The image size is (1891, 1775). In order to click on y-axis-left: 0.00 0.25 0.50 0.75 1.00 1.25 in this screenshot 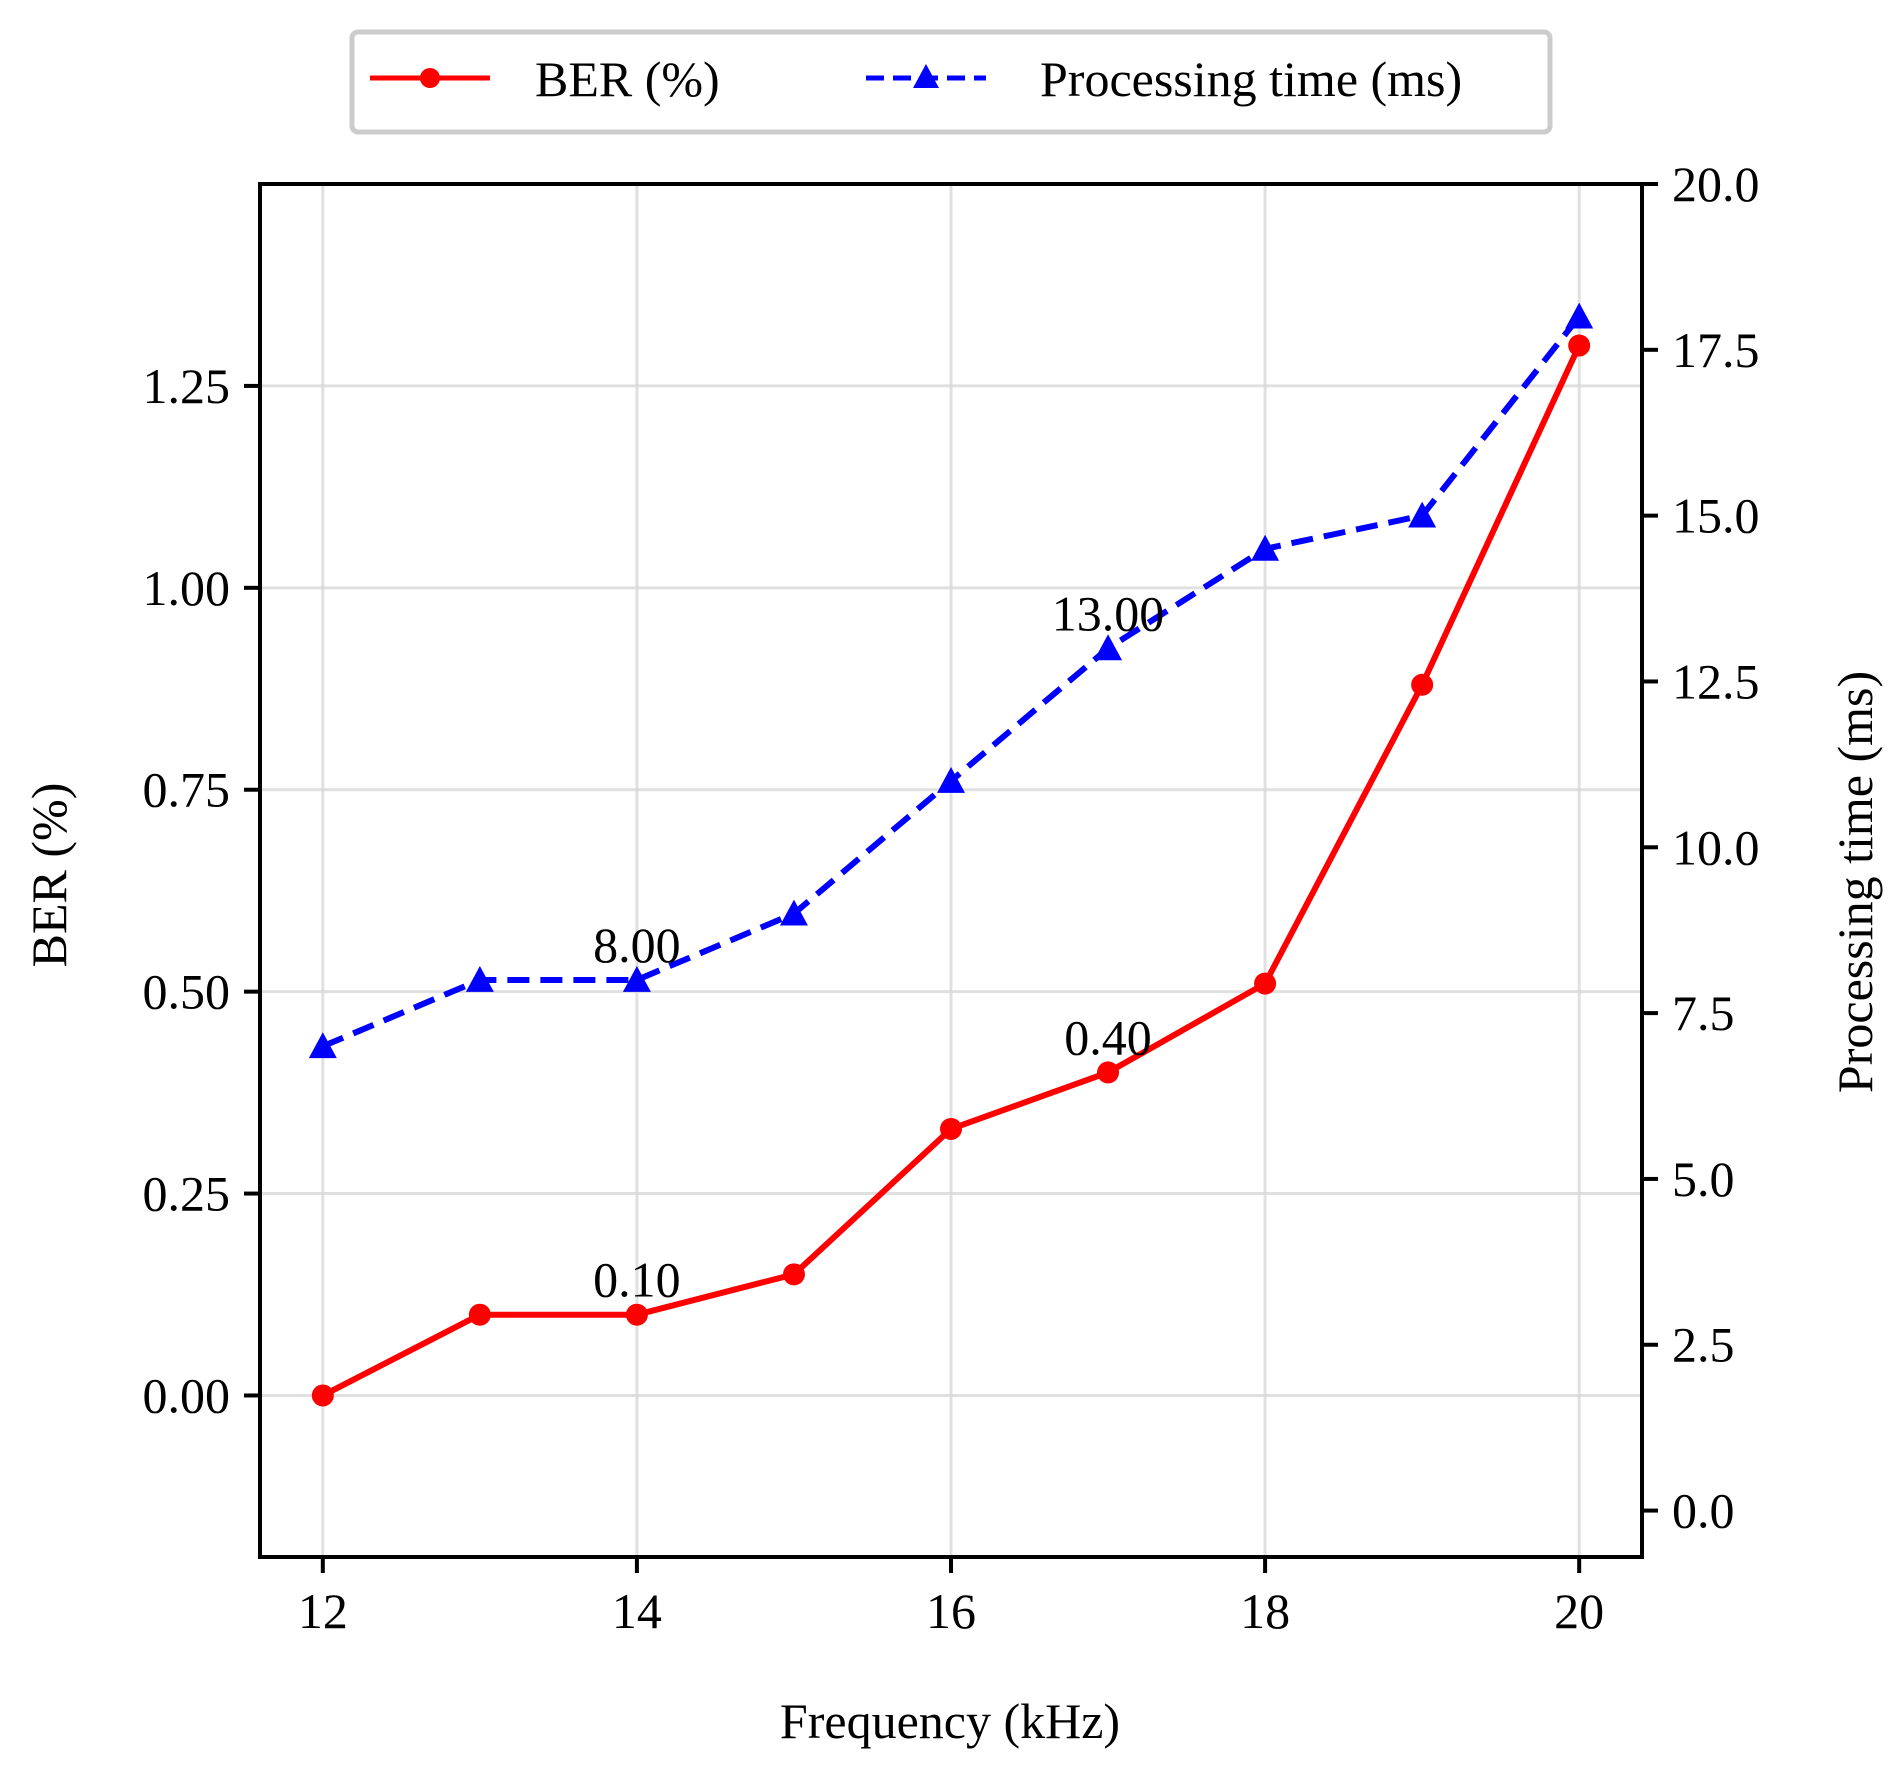, I will do `click(201, 890)`.